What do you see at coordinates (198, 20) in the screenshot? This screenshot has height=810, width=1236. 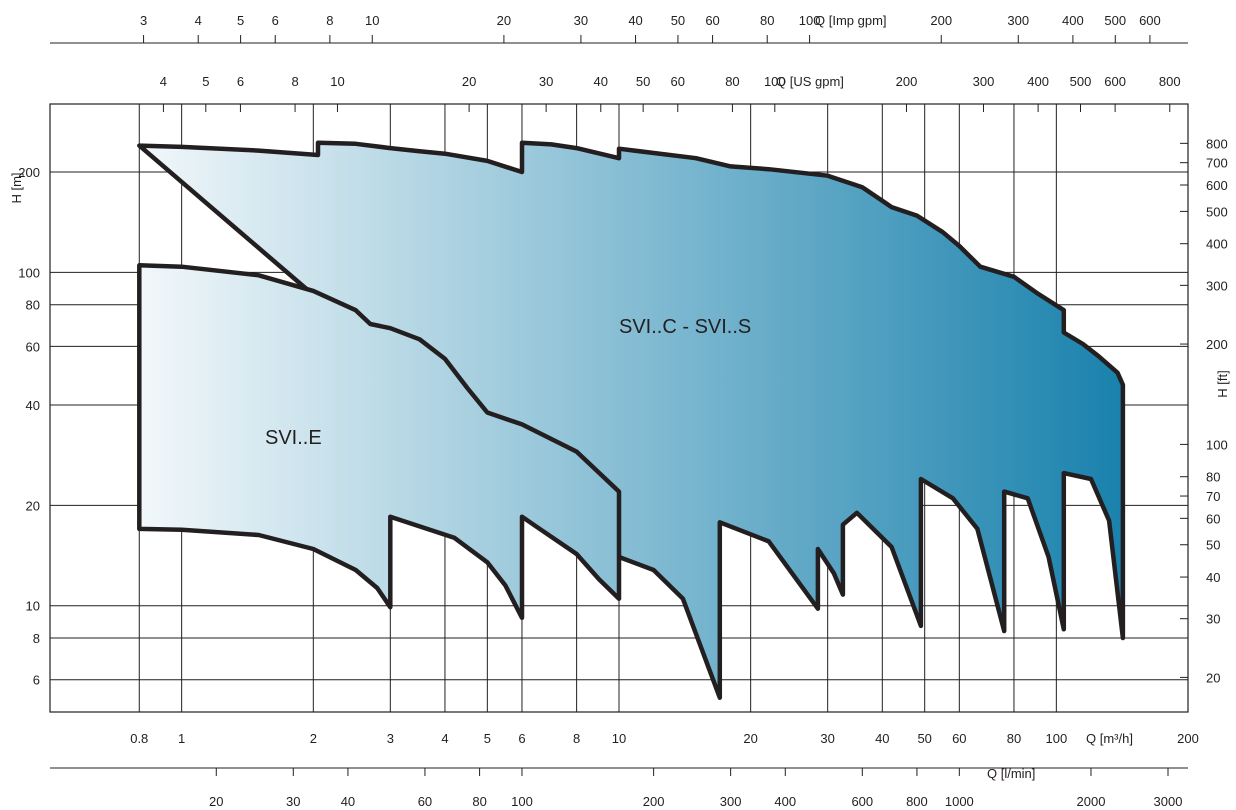 I see `imp-gpm-tick-label: 4` at bounding box center [198, 20].